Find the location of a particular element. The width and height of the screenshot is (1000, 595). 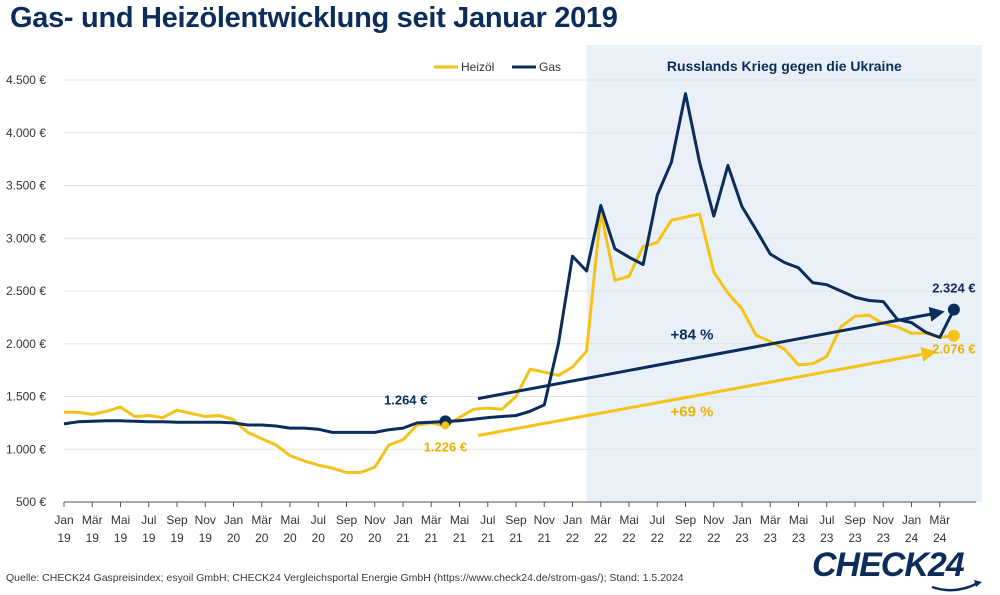

heizoel-start-label: 1.226 € is located at coordinates (445, 446).